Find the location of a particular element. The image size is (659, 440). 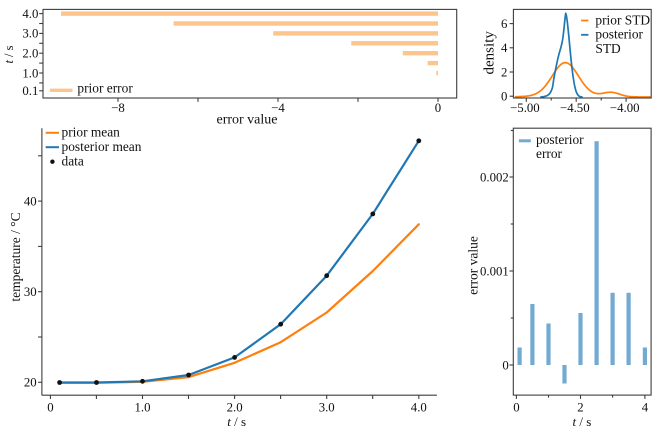

svg-text: 6 is located at coordinates (504, 24).